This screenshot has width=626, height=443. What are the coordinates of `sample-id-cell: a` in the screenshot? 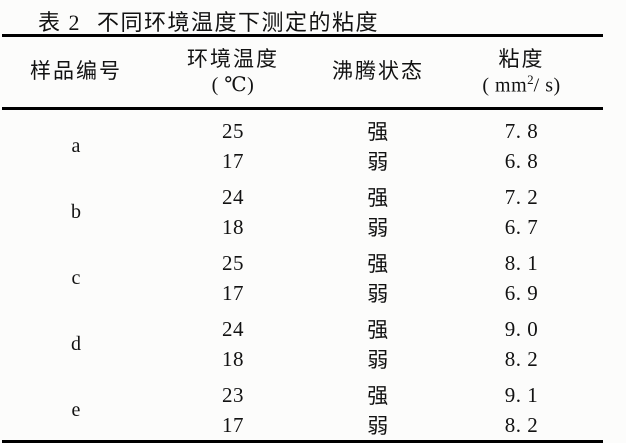 It's located at (76, 145).